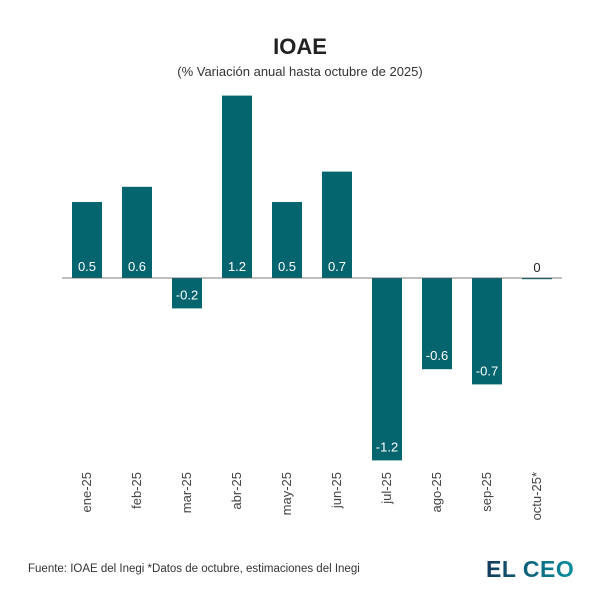 This screenshot has height=600, width=600. What do you see at coordinates (300, 46) in the screenshot?
I see `chart-title: IOAE` at bounding box center [300, 46].